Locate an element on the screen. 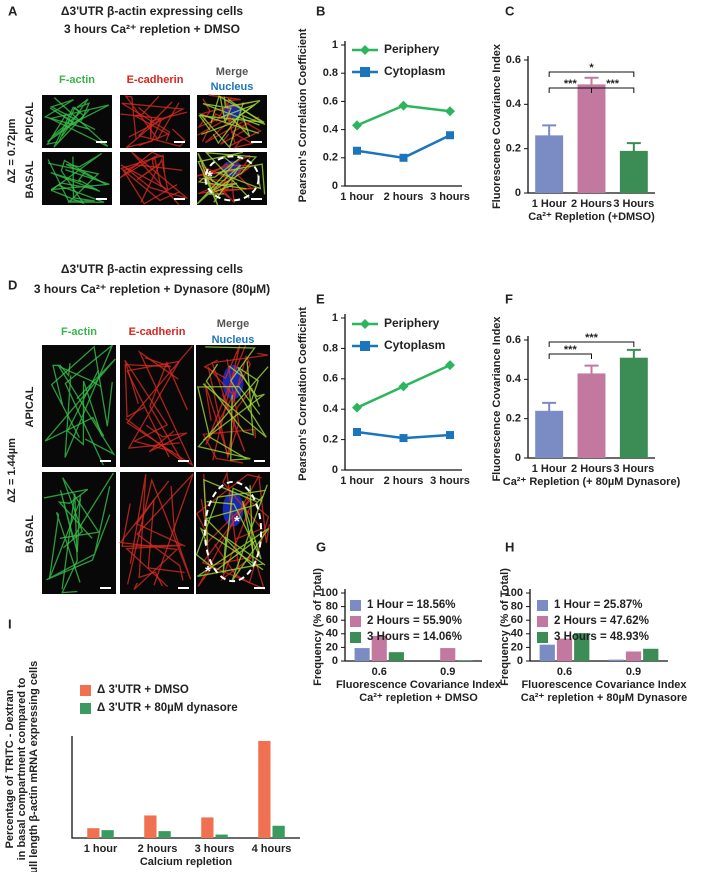 The height and width of the screenshot is (872, 701). y-tick-label: 100 is located at coordinates (514, 593).